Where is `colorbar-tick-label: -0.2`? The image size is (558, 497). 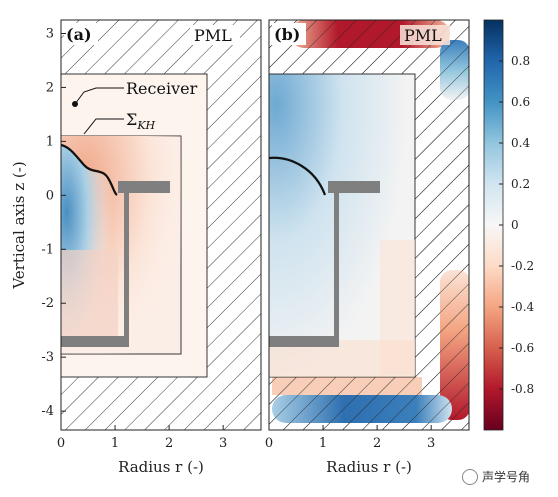
colorbar-tick-label: -0.2 is located at coordinates (522, 266).